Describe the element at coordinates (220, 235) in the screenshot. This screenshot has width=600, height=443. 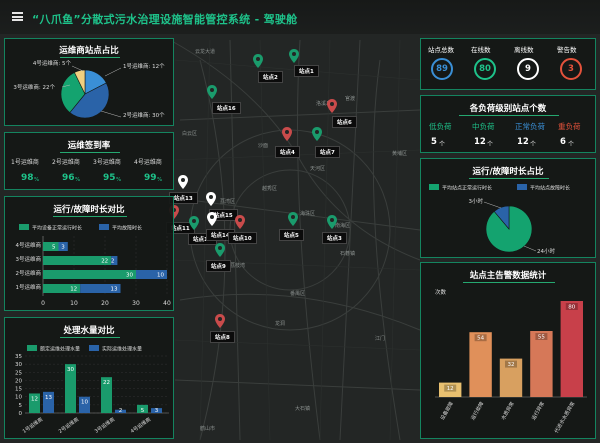
I see `map-marker-label: 站点14` at that location.